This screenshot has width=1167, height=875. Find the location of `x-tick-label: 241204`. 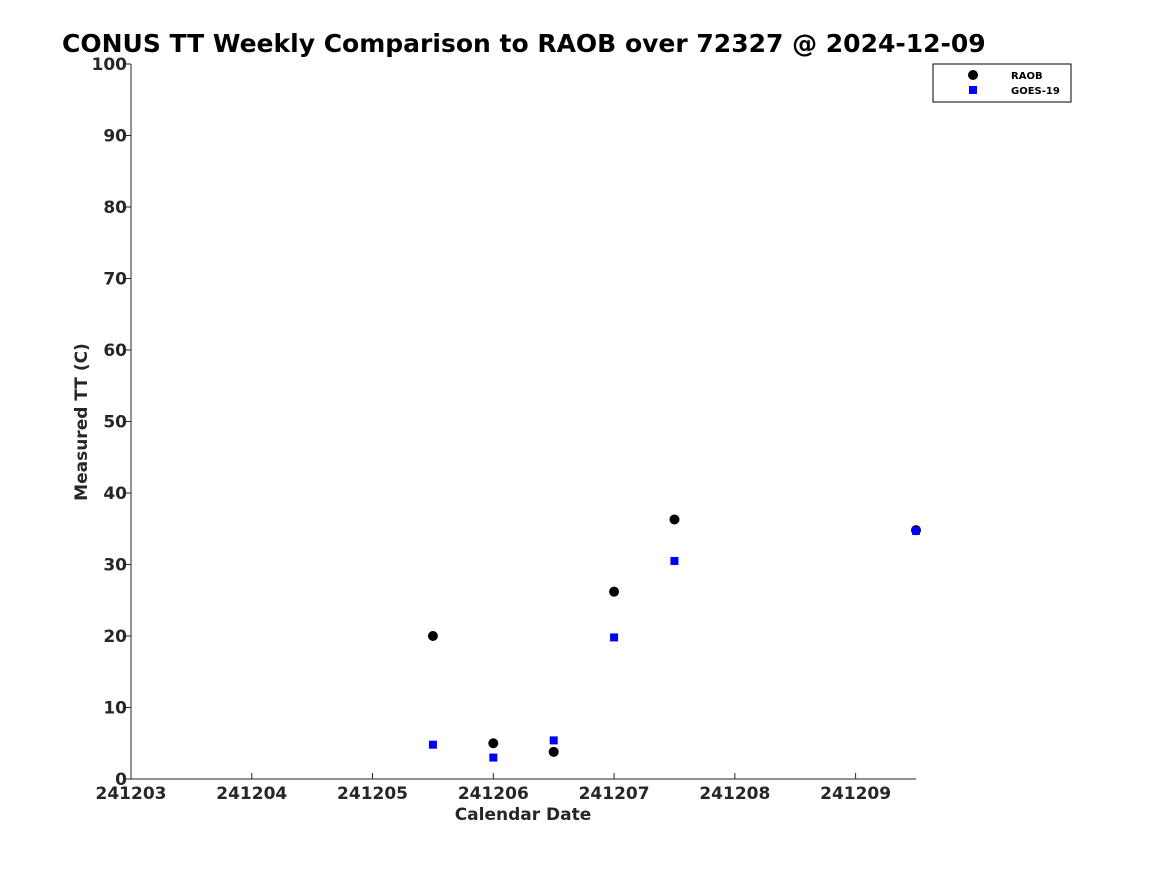

x-tick-label: 241204 is located at coordinates (251, 794).